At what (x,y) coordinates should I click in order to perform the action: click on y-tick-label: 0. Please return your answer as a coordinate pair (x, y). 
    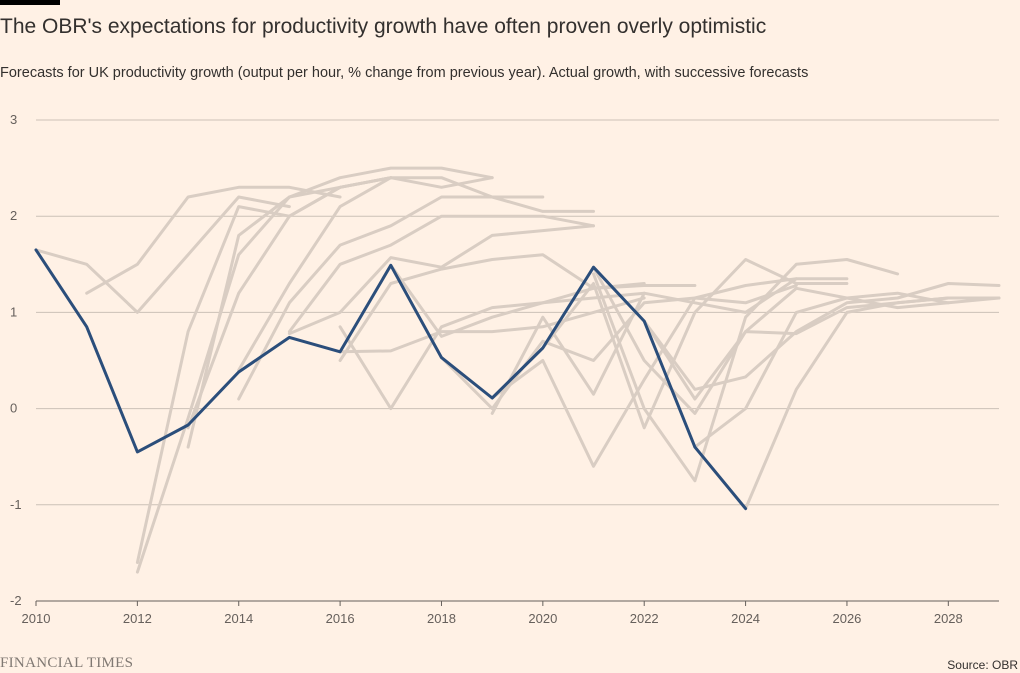
    Looking at the image, I should click on (13, 408).